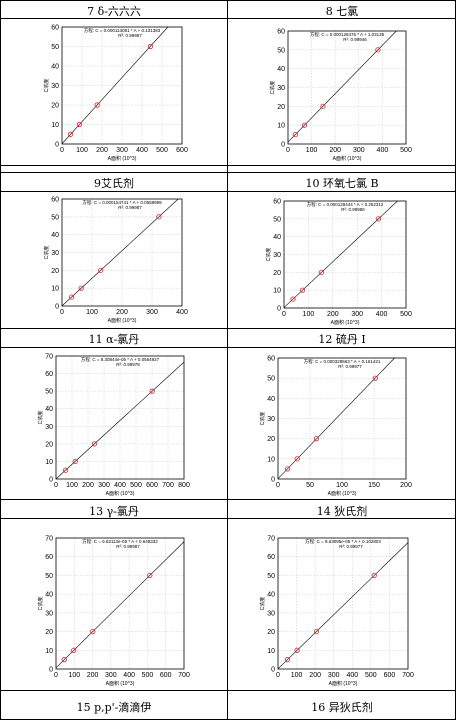 Image resolution: width=456 pixels, height=720 pixels. I want to click on chart-6-x-tick-label: 100, so click(342, 485).